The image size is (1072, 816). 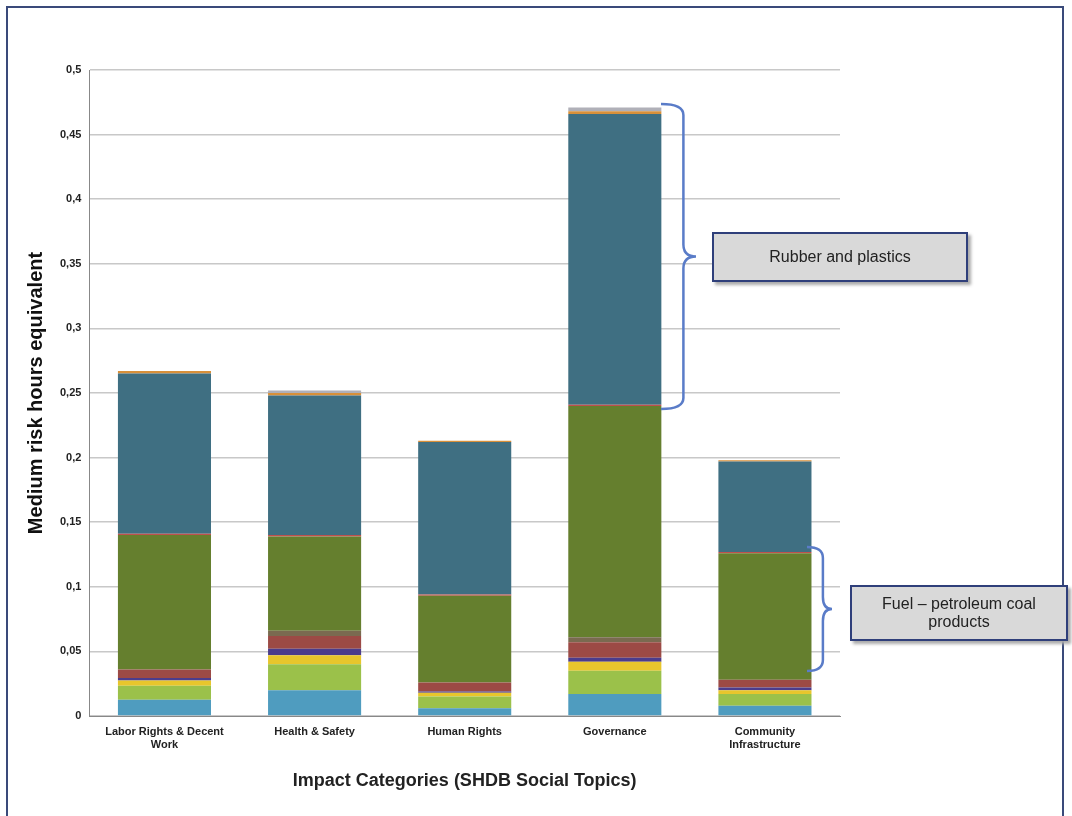 I want to click on y-tick-label: 0,1, so click(x=74, y=585).